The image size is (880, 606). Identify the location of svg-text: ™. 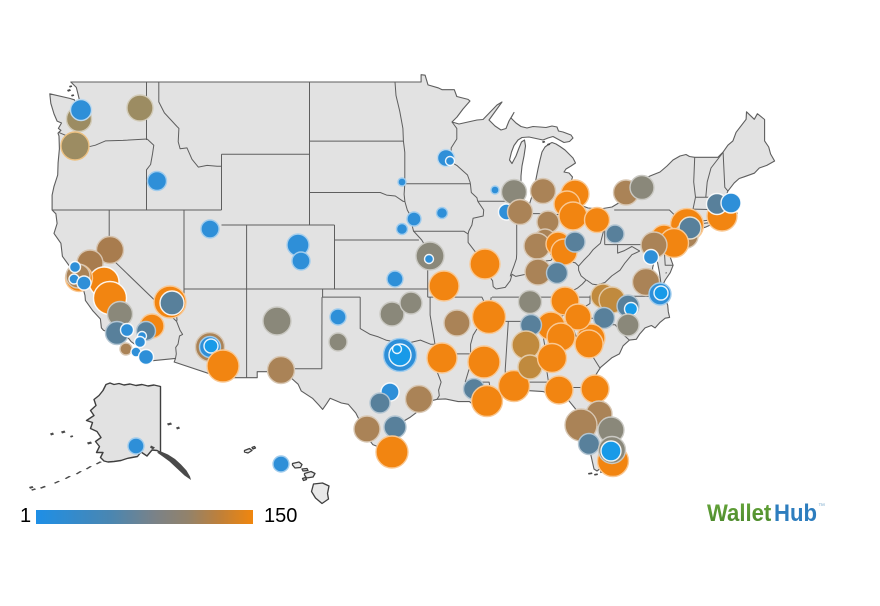
(821, 506).